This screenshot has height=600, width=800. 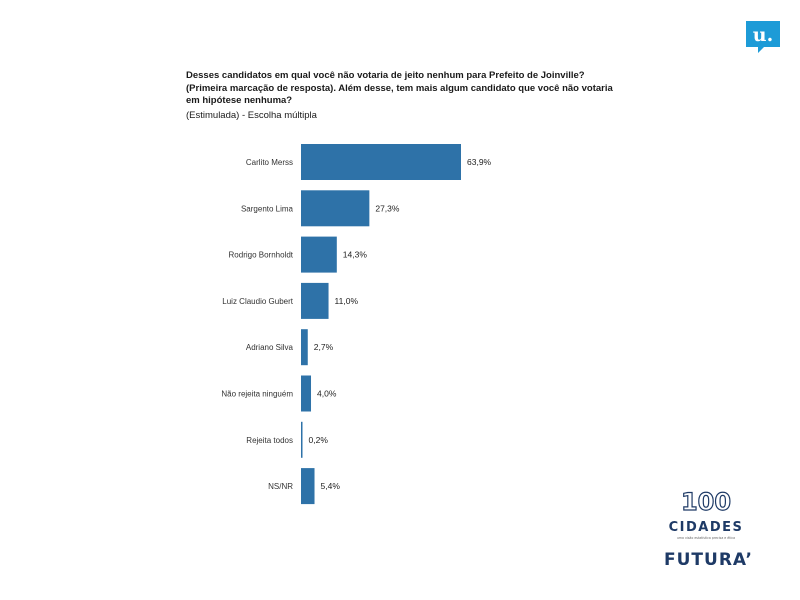 I want to click on category-label: NS/NR, so click(x=280, y=486).